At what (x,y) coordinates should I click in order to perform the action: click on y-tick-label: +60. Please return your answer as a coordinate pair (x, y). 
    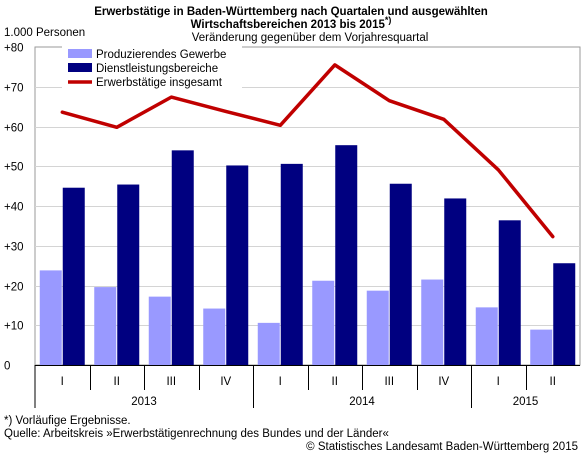
    Looking at the image, I should click on (14, 129).